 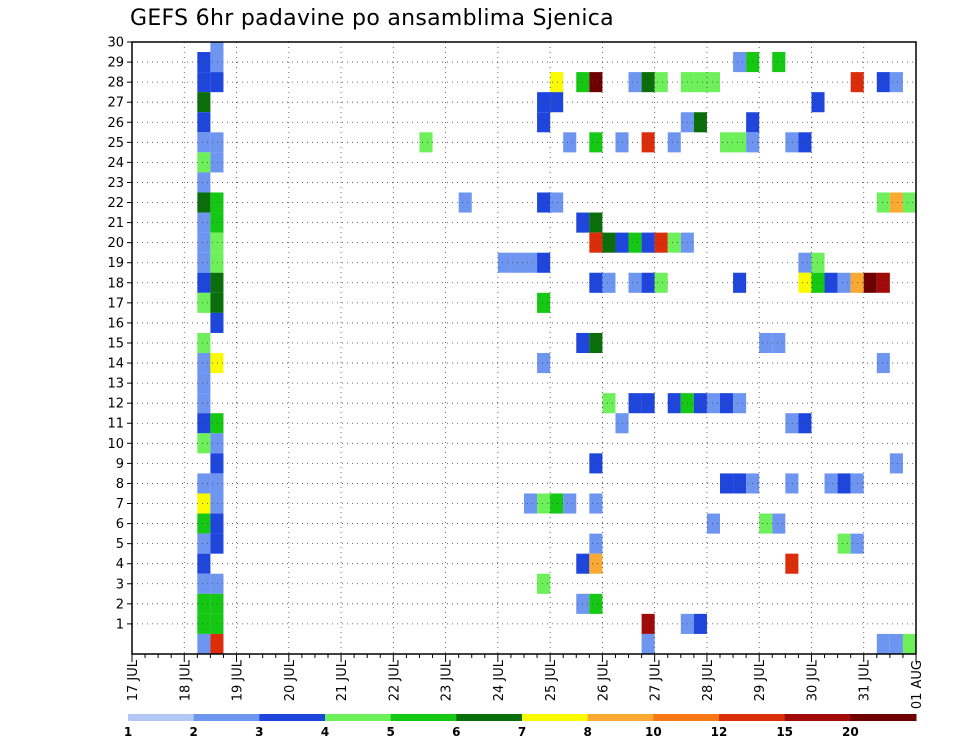 I want to click on chart-title: GEFS 6hr padavine po ansamblima Sjenica, so click(x=372, y=18).